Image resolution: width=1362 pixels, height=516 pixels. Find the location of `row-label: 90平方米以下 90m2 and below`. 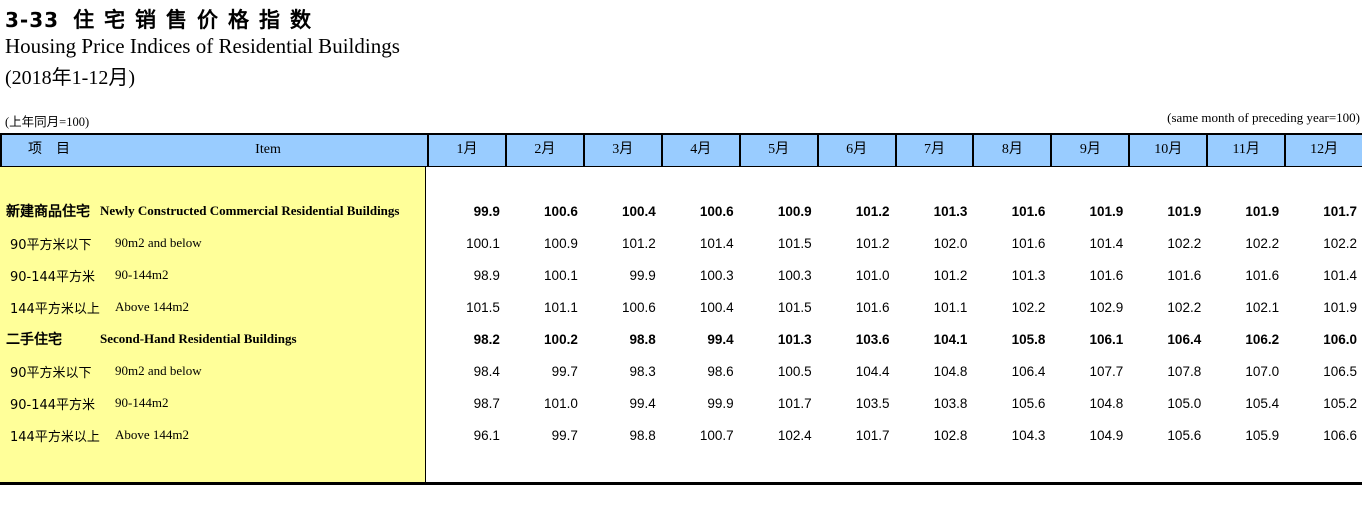

row-label: 90平方米以下 90m2 and below is located at coordinates (213, 243).